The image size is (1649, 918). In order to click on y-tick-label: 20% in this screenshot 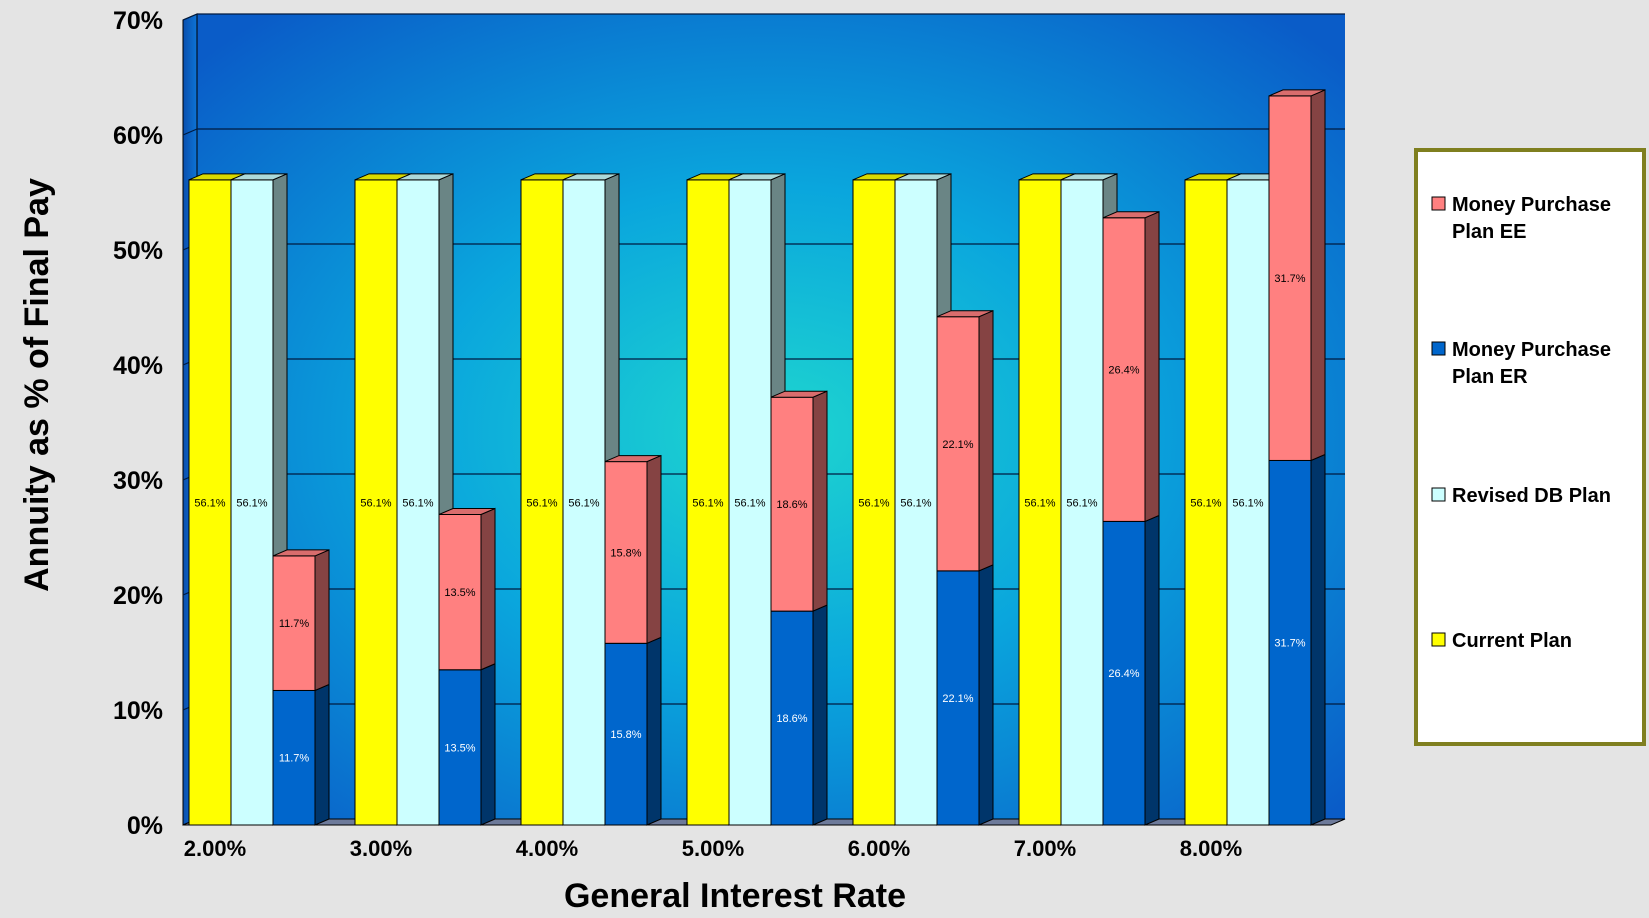, I will do `click(138, 596)`.